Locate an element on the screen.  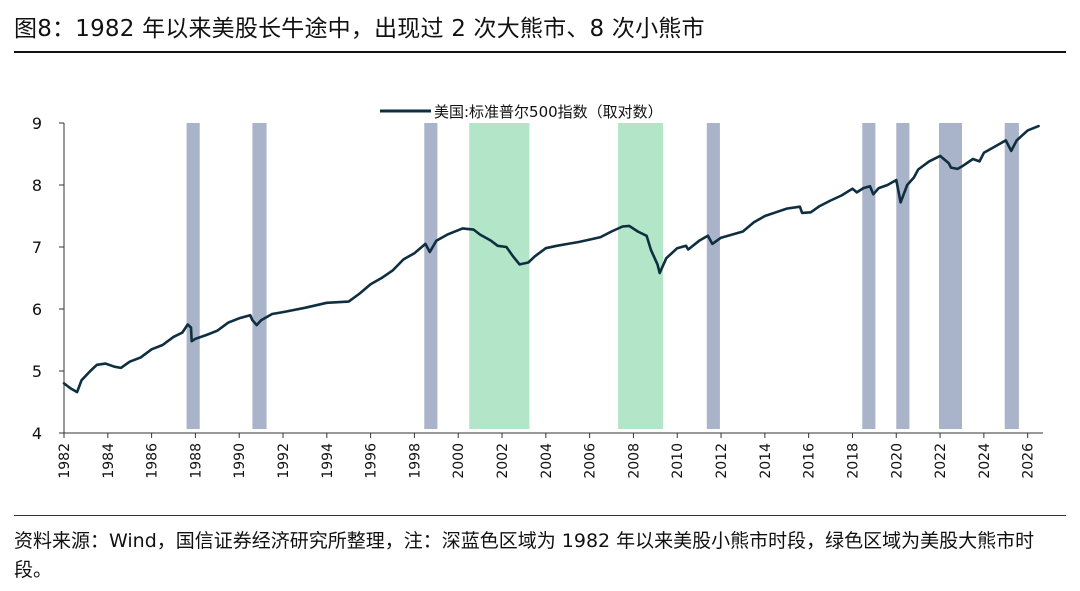
x-tick-label: 2008 is located at coordinates (634, 461).